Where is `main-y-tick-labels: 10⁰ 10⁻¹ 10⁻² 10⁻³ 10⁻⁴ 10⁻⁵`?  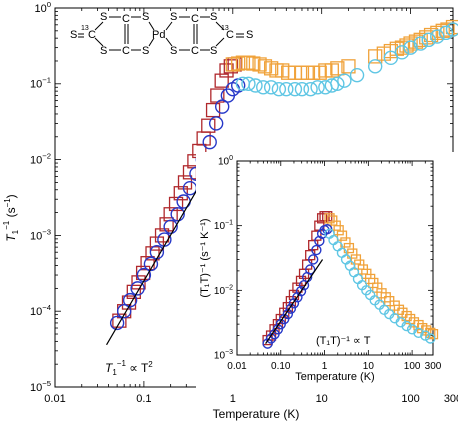 main-y-tick-labels: 10⁰ 10⁻¹ 10⁻² 10⁻³ 10⁻⁴ 10⁻⁵ is located at coordinates (41, 197).